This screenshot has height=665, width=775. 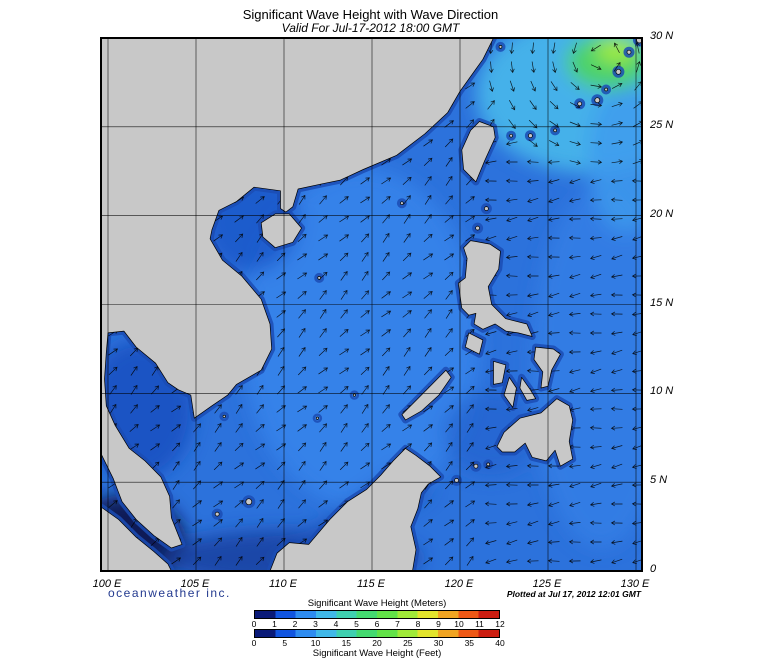 What do you see at coordinates (370, 28) in the screenshot?
I see `valid-time-subtitle: Valid For Jul-17-2012 18:00 GMT` at bounding box center [370, 28].